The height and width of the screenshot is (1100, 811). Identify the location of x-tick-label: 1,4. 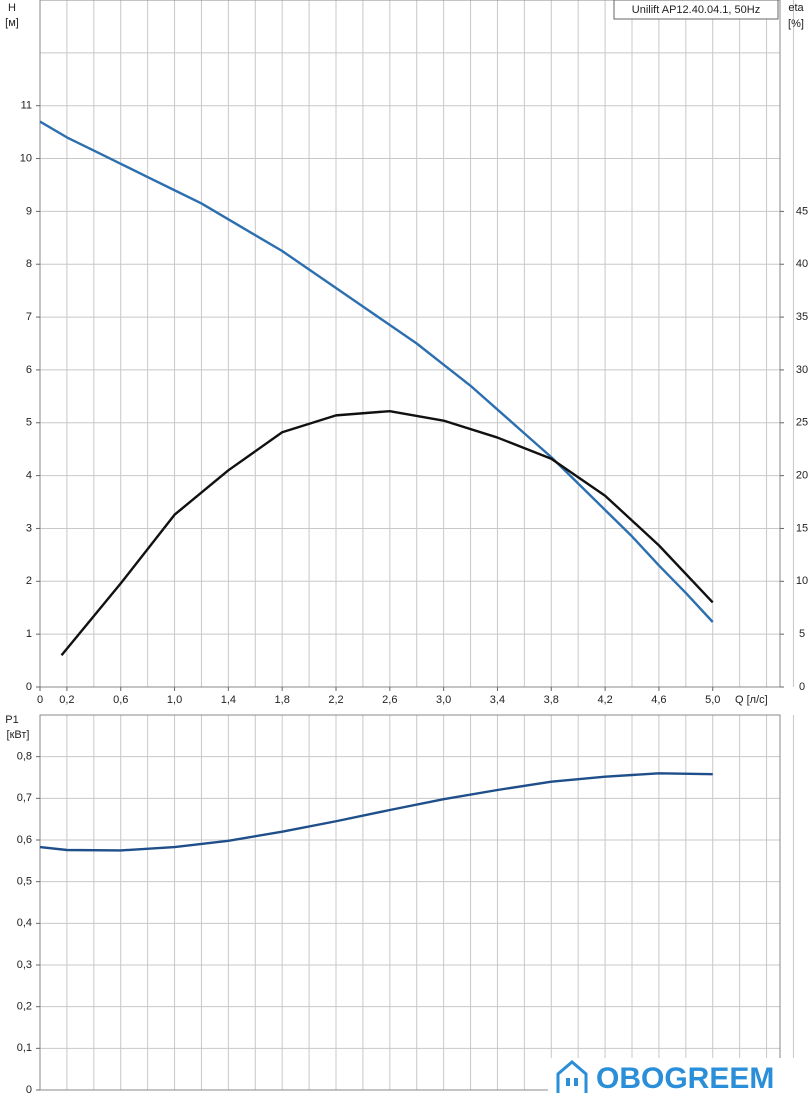
(228, 700).